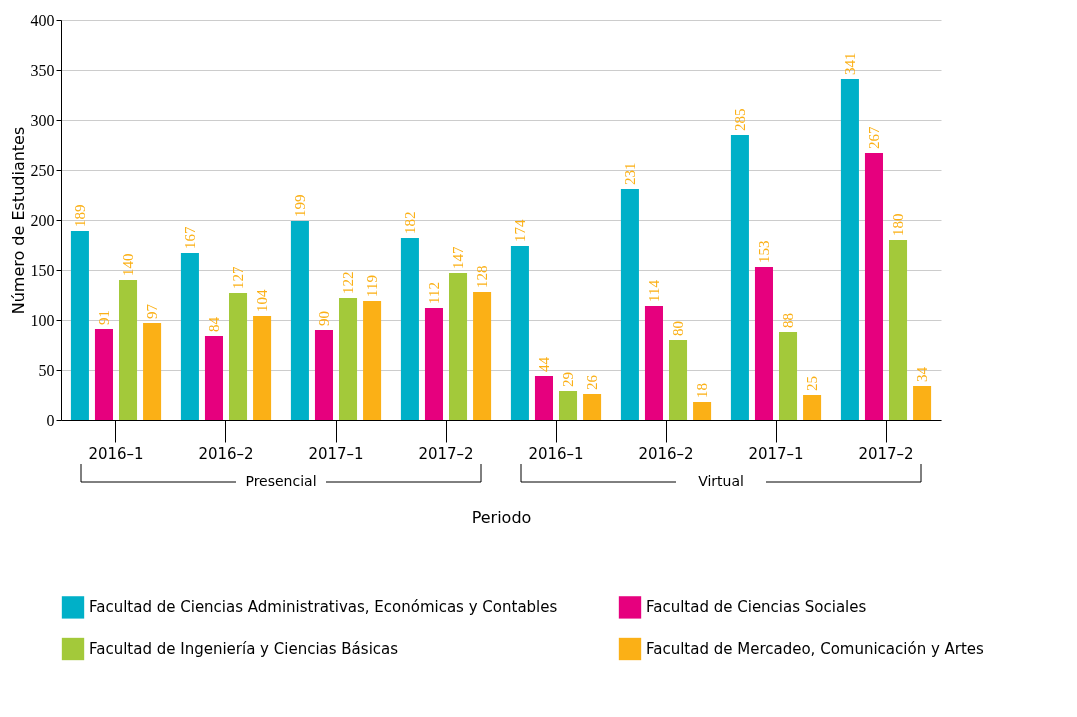  What do you see at coordinates (812, 383) in the screenshot?
I see `data-label: 25` at bounding box center [812, 383].